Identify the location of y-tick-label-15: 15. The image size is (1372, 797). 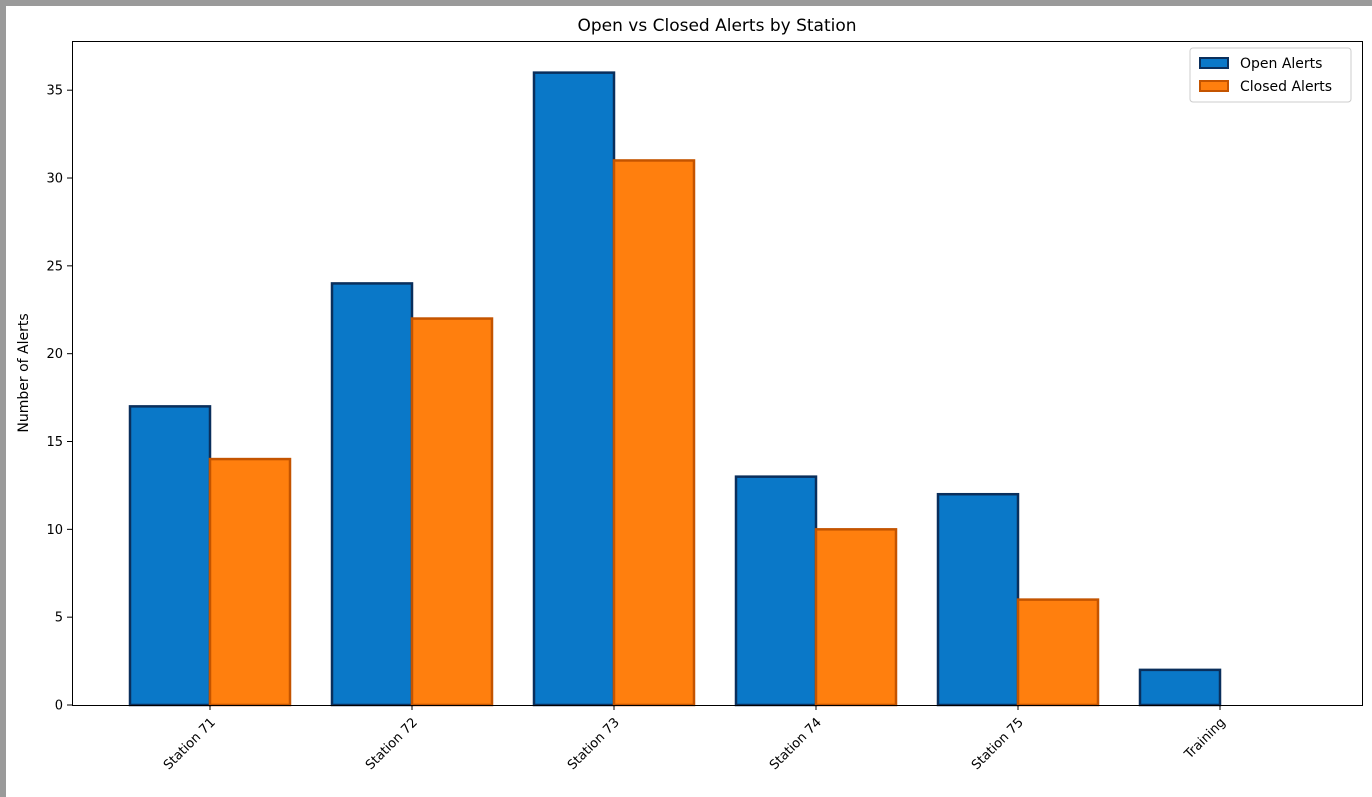
(54, 442).